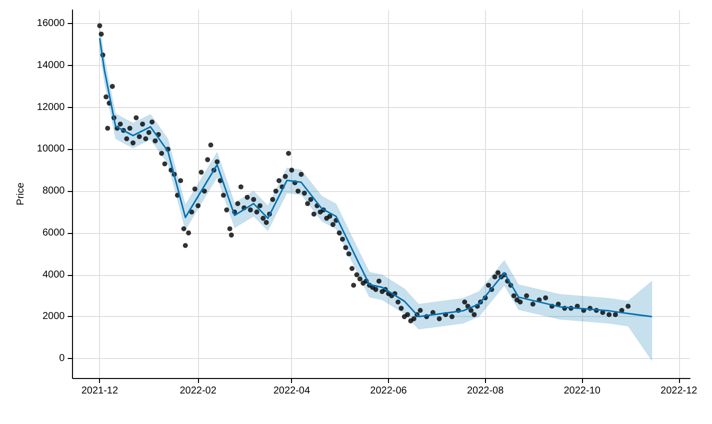 The height and width of the screenshot is (424, 712). Describe the element at coordinates (485, 391) in the screenshot. I see `x-tick-label: 2022-08` at that location.